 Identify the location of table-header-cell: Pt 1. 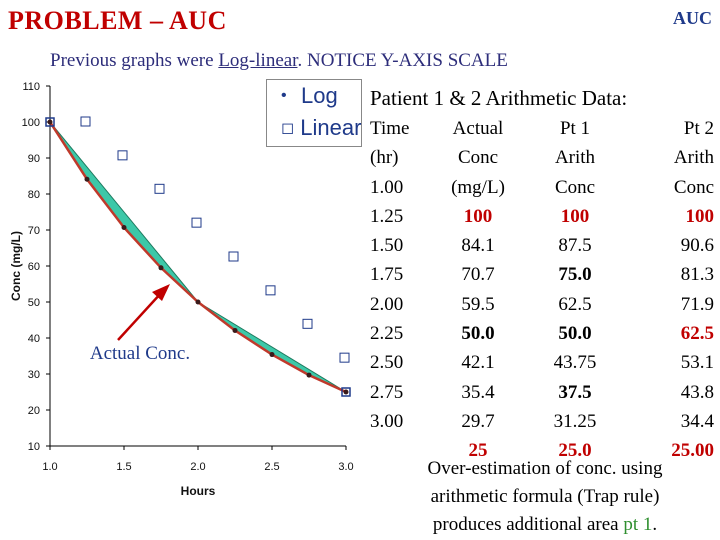
(575, 128).